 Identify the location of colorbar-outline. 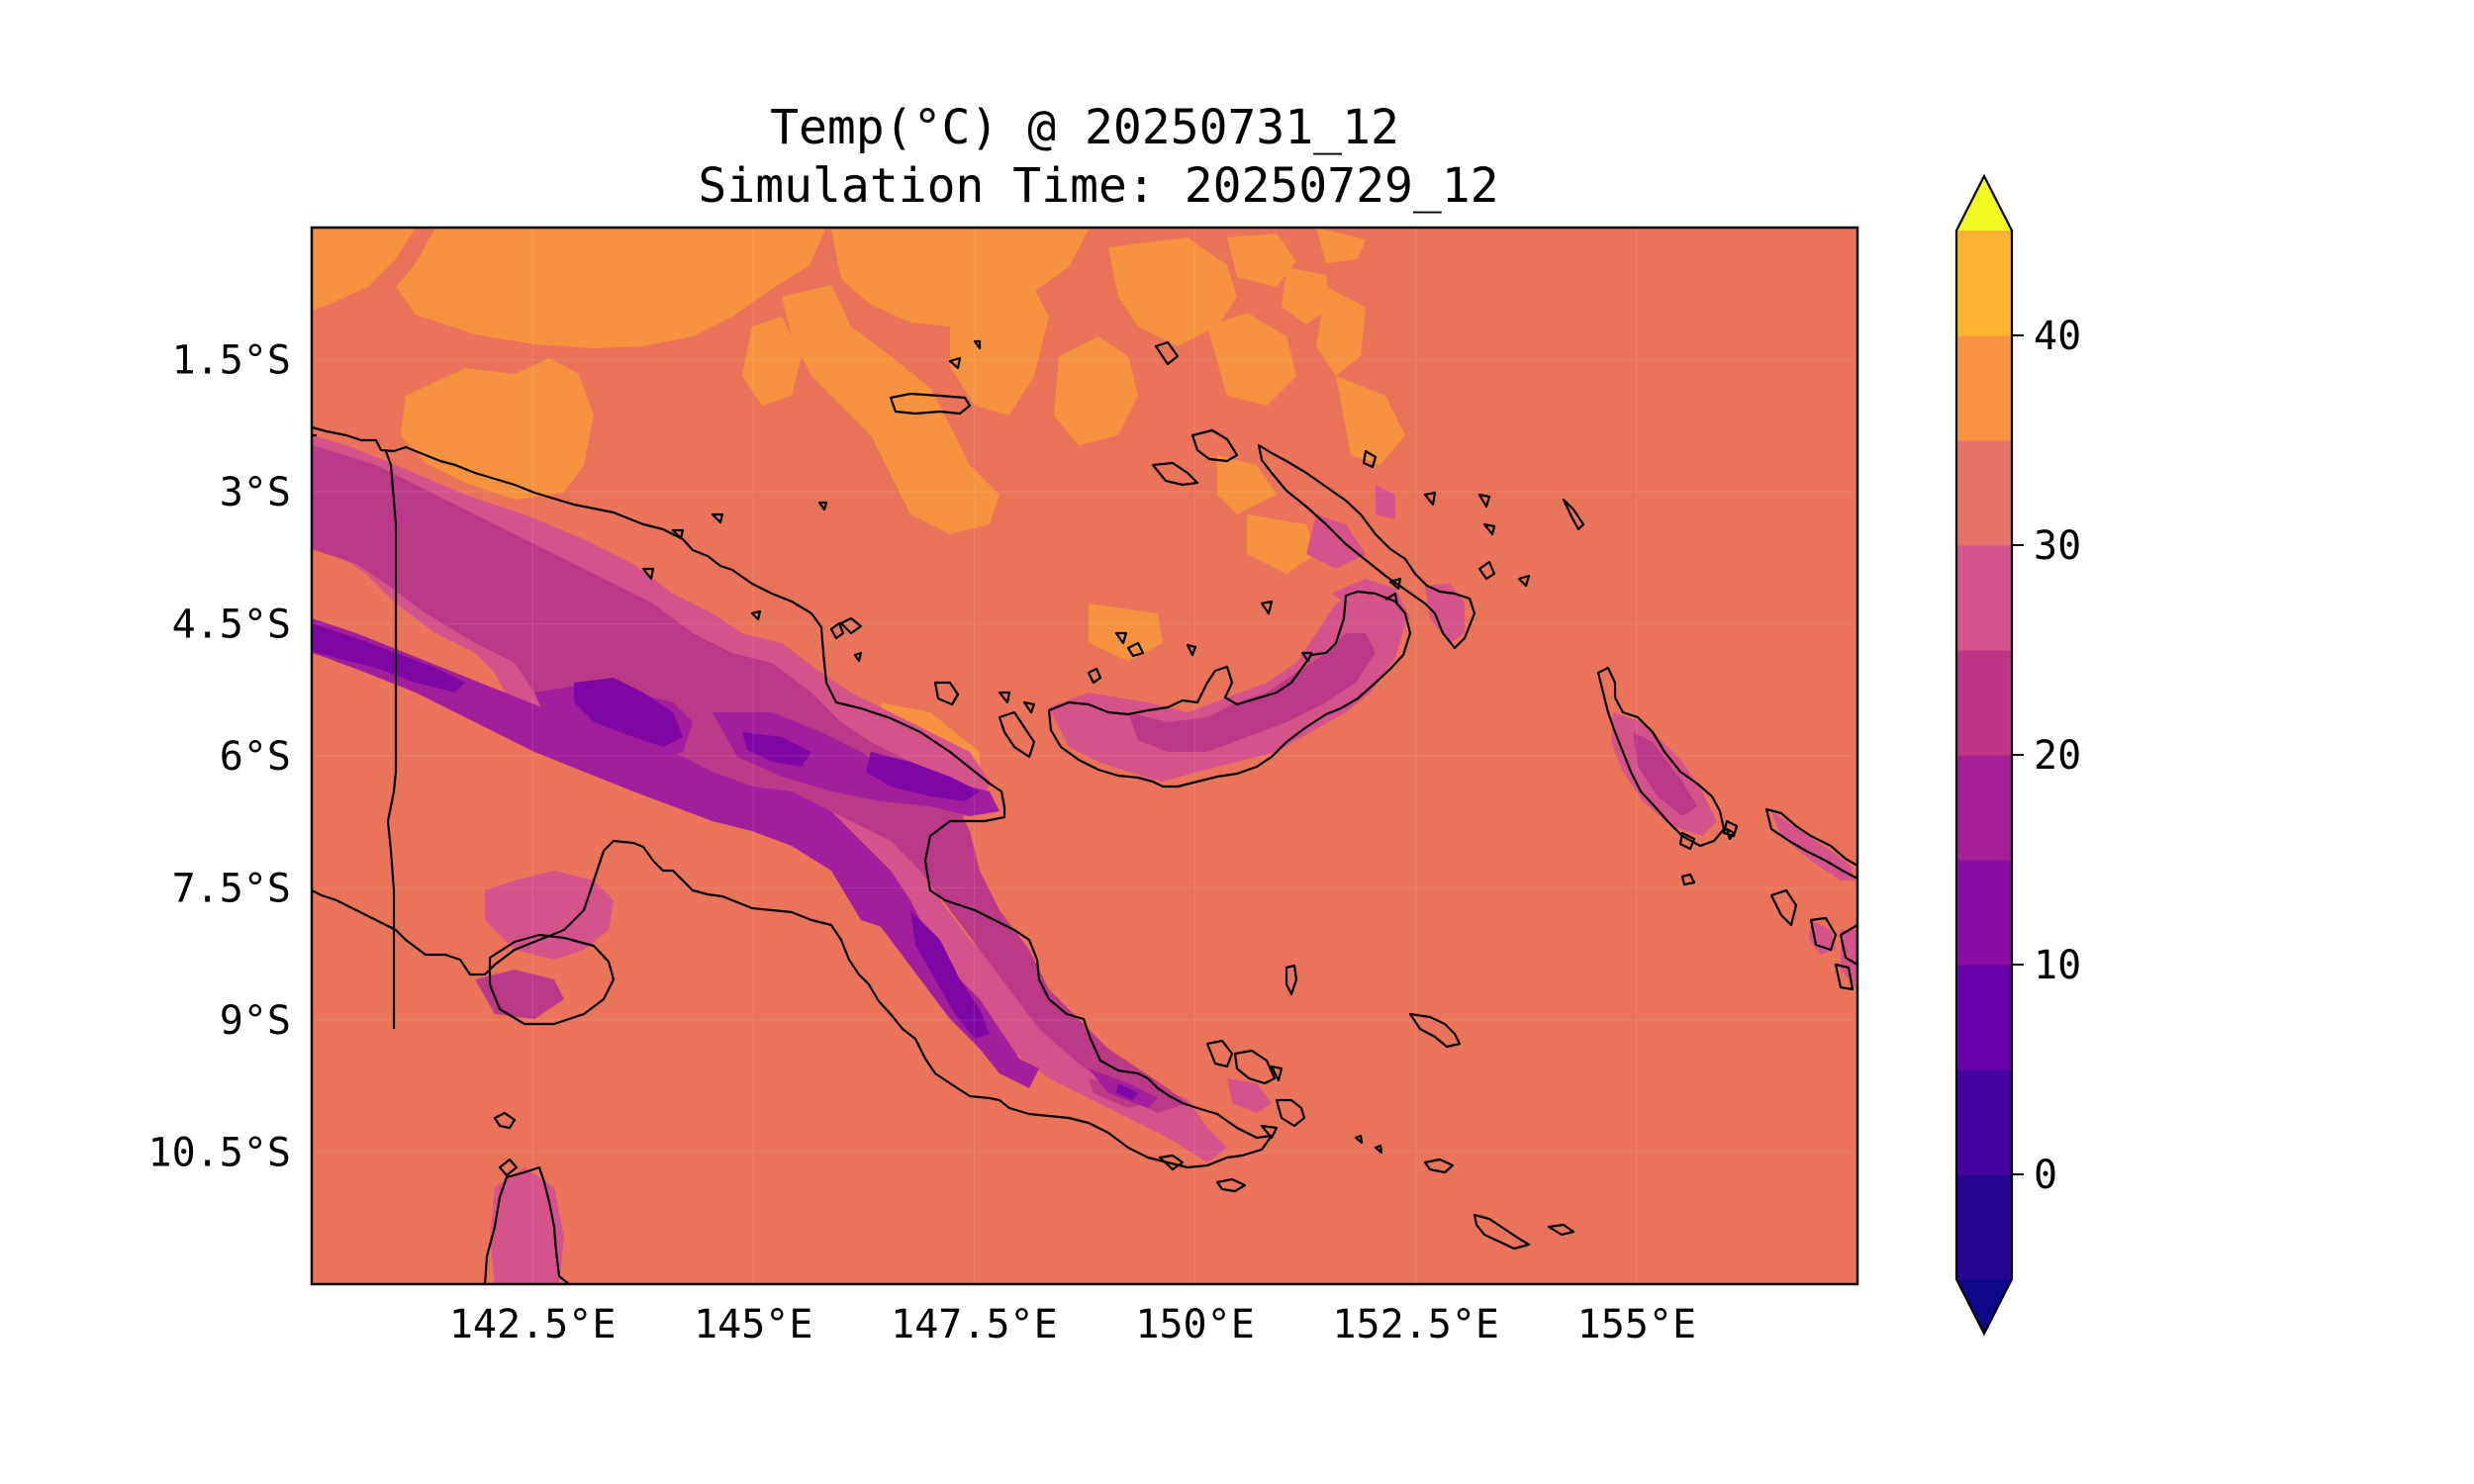
(1984, 755).